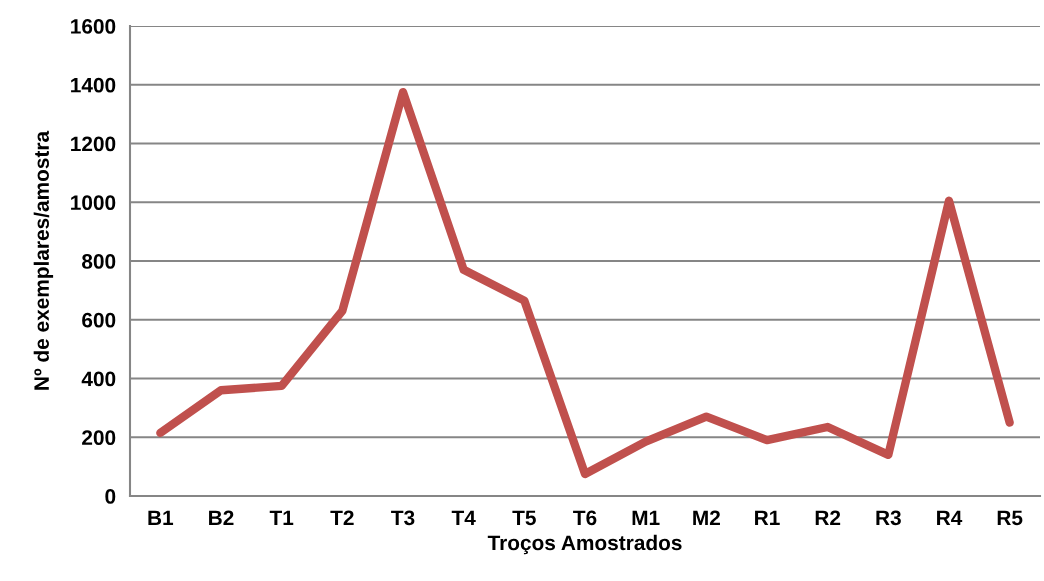 The height and width of the screenshot is (581, 1044). Describe the element at coordinates (93, 144) in the screenshot. I see `y-tick-label: 1200` at that location.